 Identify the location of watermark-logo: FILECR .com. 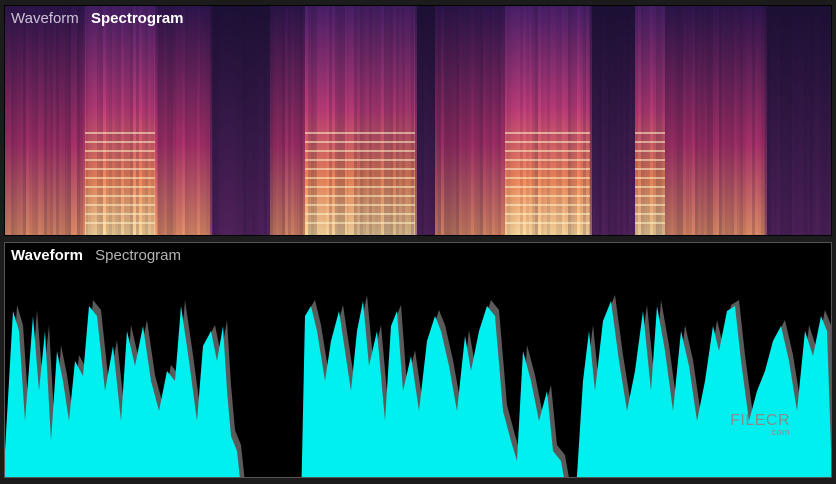
(760, 424).